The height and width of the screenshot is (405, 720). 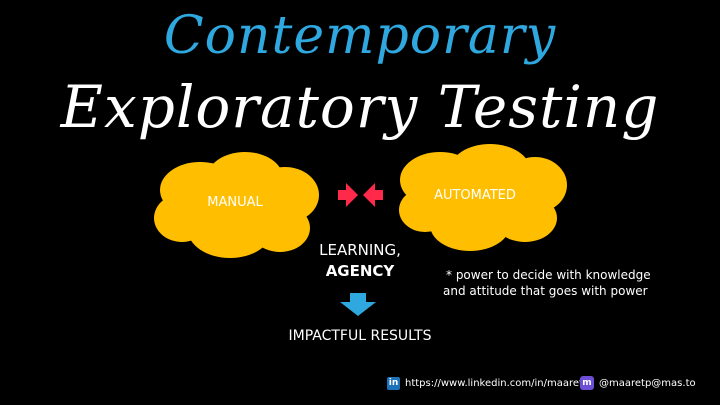 What do you see at coordinates (496, 383) in the screenshot?
I see `linkedin-link: https://www.linkedin.com/in/maaret/` at bounding box center [496, 383].